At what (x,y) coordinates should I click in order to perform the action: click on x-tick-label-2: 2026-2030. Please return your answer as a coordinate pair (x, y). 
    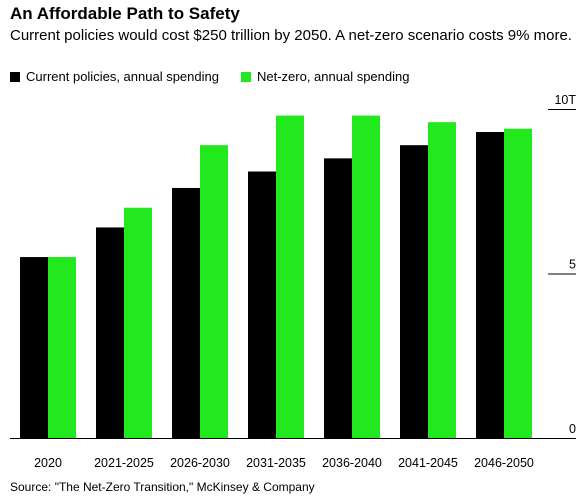
    Looking at the image, I should click on (200, 463).